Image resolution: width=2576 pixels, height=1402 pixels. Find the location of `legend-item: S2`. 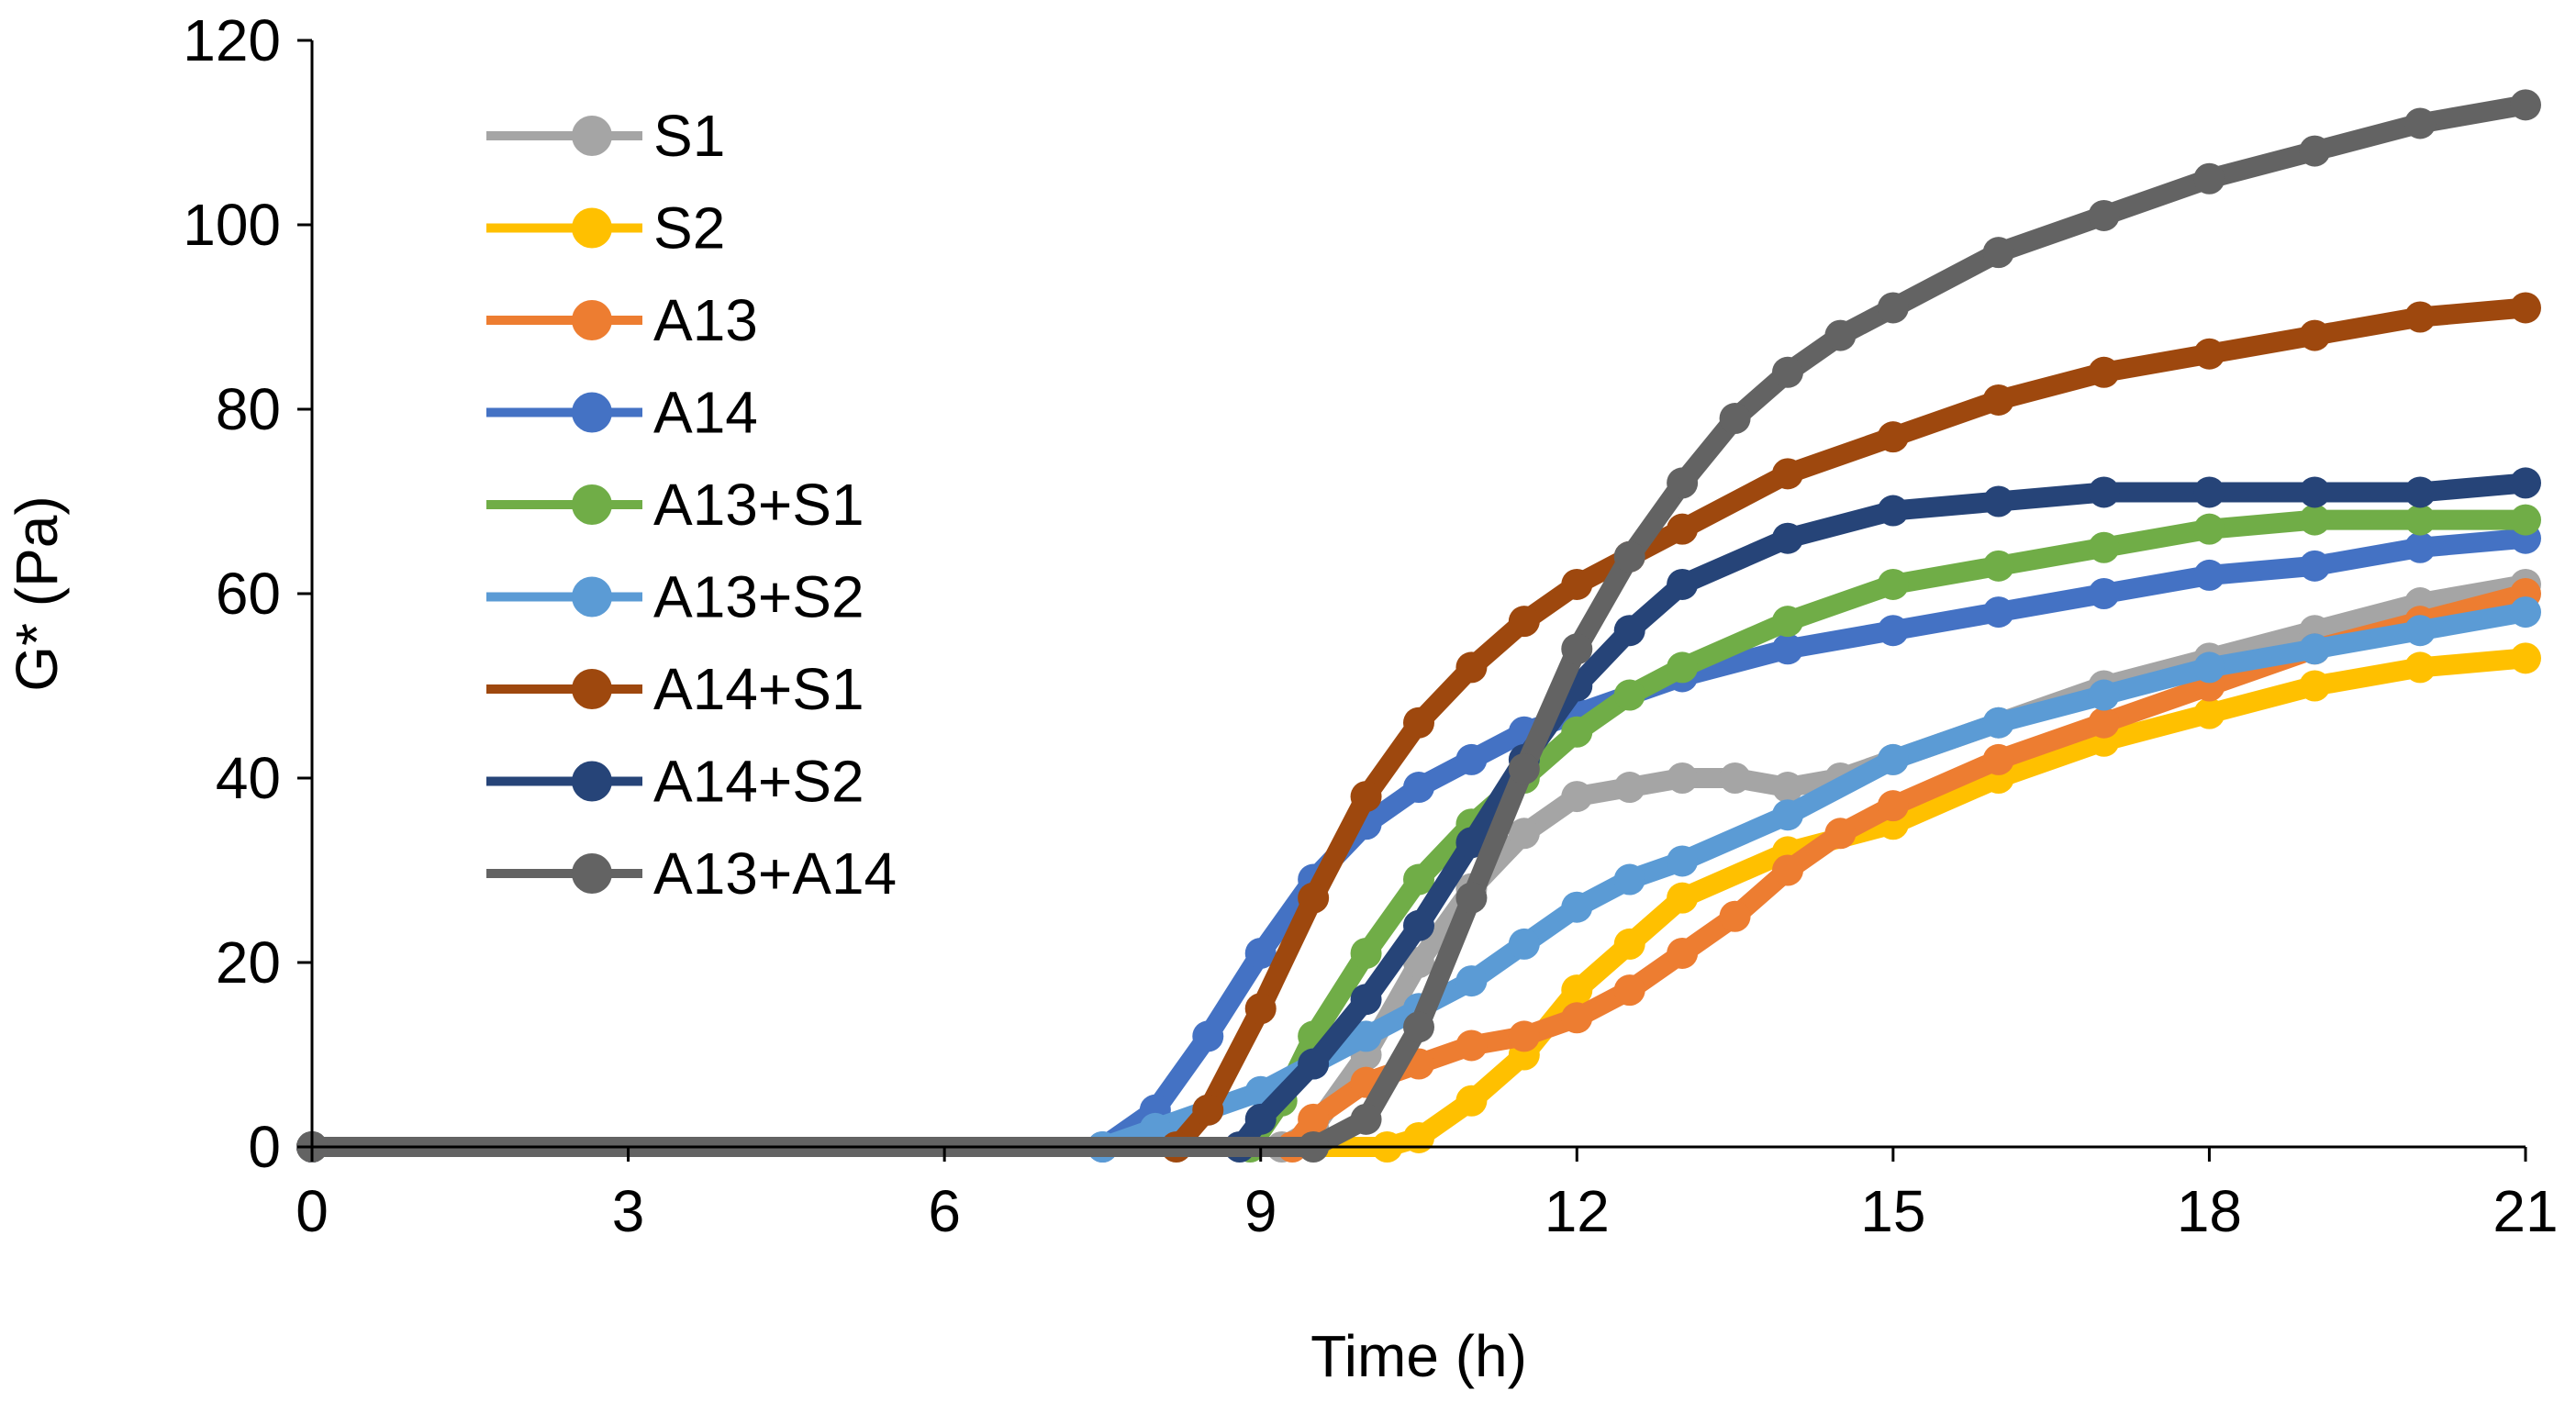

legend-item: S2 is located at coordinates (605, 228).